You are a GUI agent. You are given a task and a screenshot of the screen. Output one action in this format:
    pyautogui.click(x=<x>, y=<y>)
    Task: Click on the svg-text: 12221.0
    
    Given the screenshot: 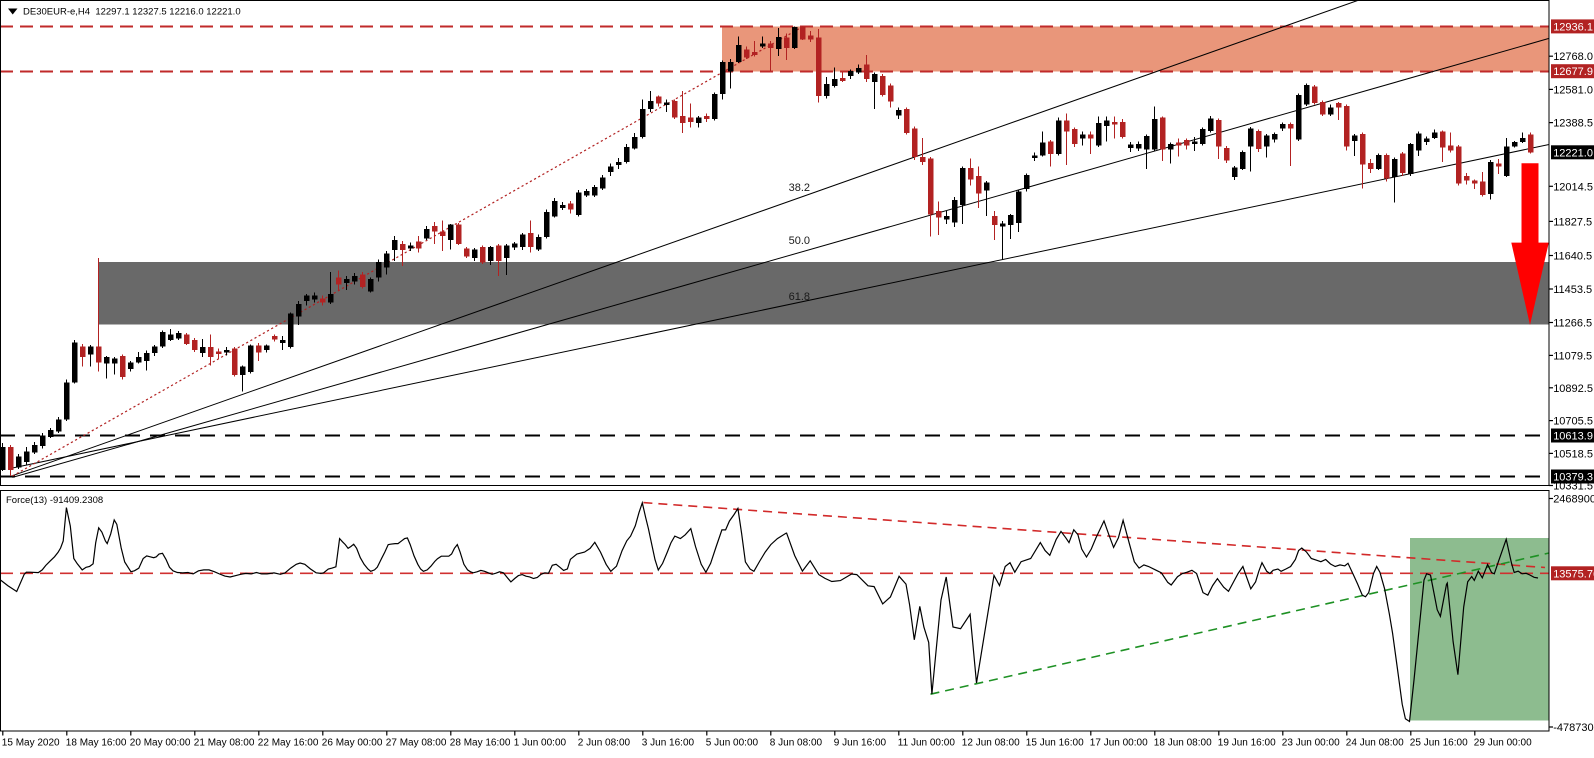 What is the action you would take?
    pyautogui.click(x=1573, y=153)
    